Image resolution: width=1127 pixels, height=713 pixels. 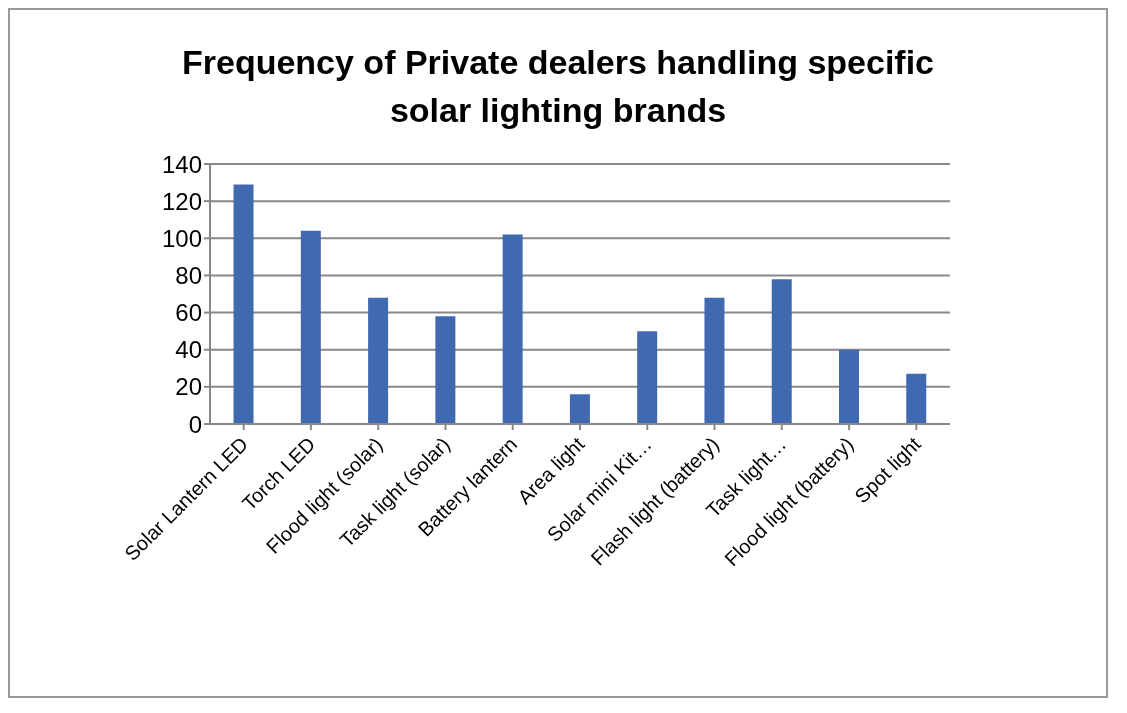 What do you see at coordinates (558, 86) in the screenshot?
I see `chart-title: Frequency of Private dealers handling specific solar lighting brands` at bounding box center [558, 86].